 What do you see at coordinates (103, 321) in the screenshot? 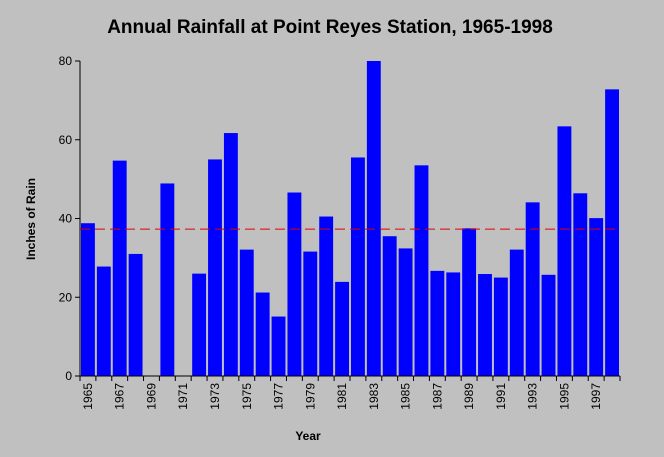
I see `bar-1966` at bounding box center [103, 321].